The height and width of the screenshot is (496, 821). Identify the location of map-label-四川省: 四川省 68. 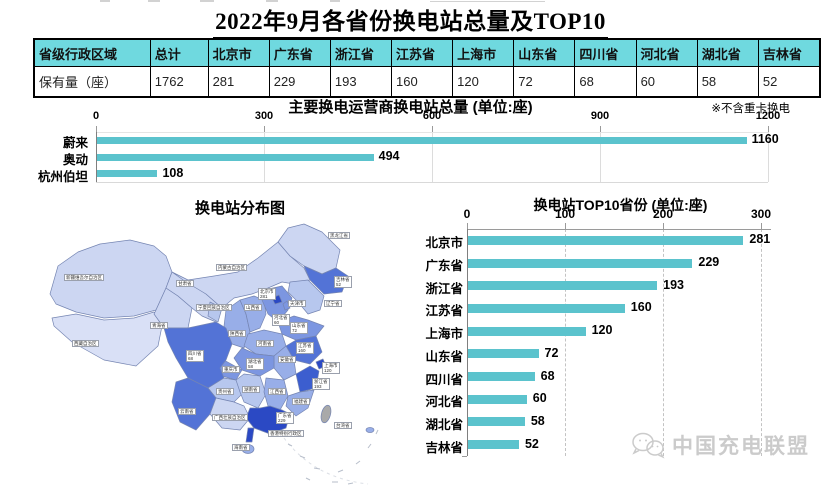
(195, 356).